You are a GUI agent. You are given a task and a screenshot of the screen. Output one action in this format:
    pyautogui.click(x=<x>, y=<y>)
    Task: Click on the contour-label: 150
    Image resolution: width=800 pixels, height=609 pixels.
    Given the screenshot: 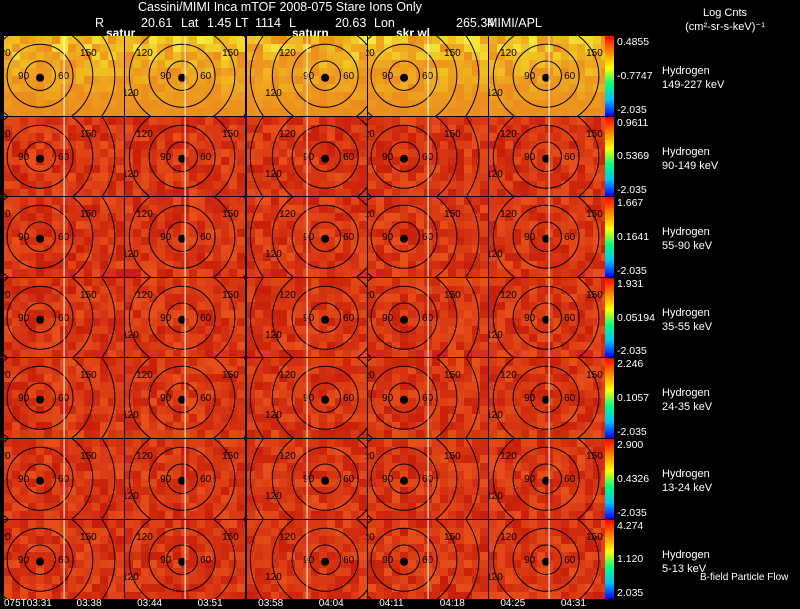 What is the action you would take?
    pyautogui.click(x=594, y=214)
    